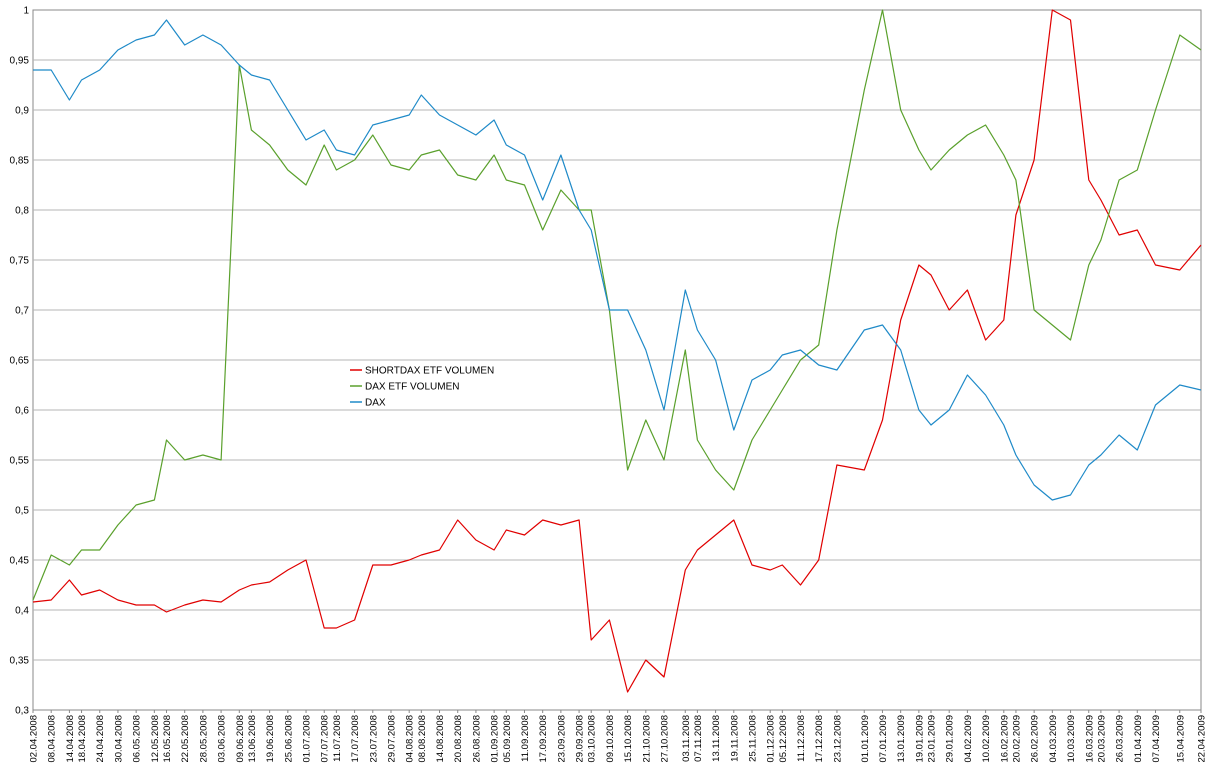 The height and width of the screenshot is (781, 1210). What do you see at coordinates (26, 11) in the screenshot?
I see `y-tick-label: 1` at bounding box center [26, 11].